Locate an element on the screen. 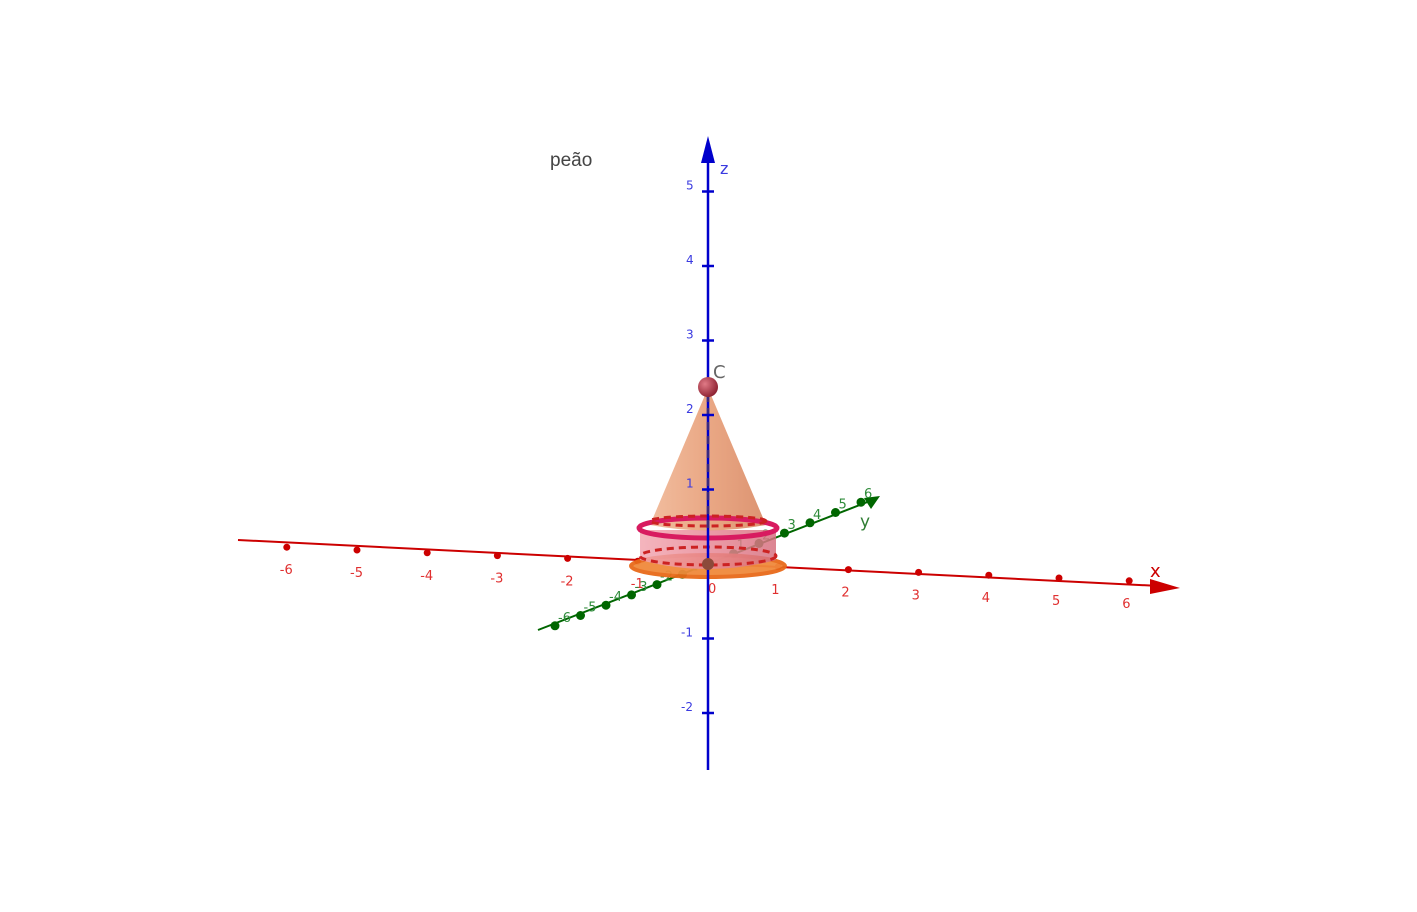 The width and height of the screenshot is (1417, 912). x-axis-arrow is located at coordinates (1165, 586).